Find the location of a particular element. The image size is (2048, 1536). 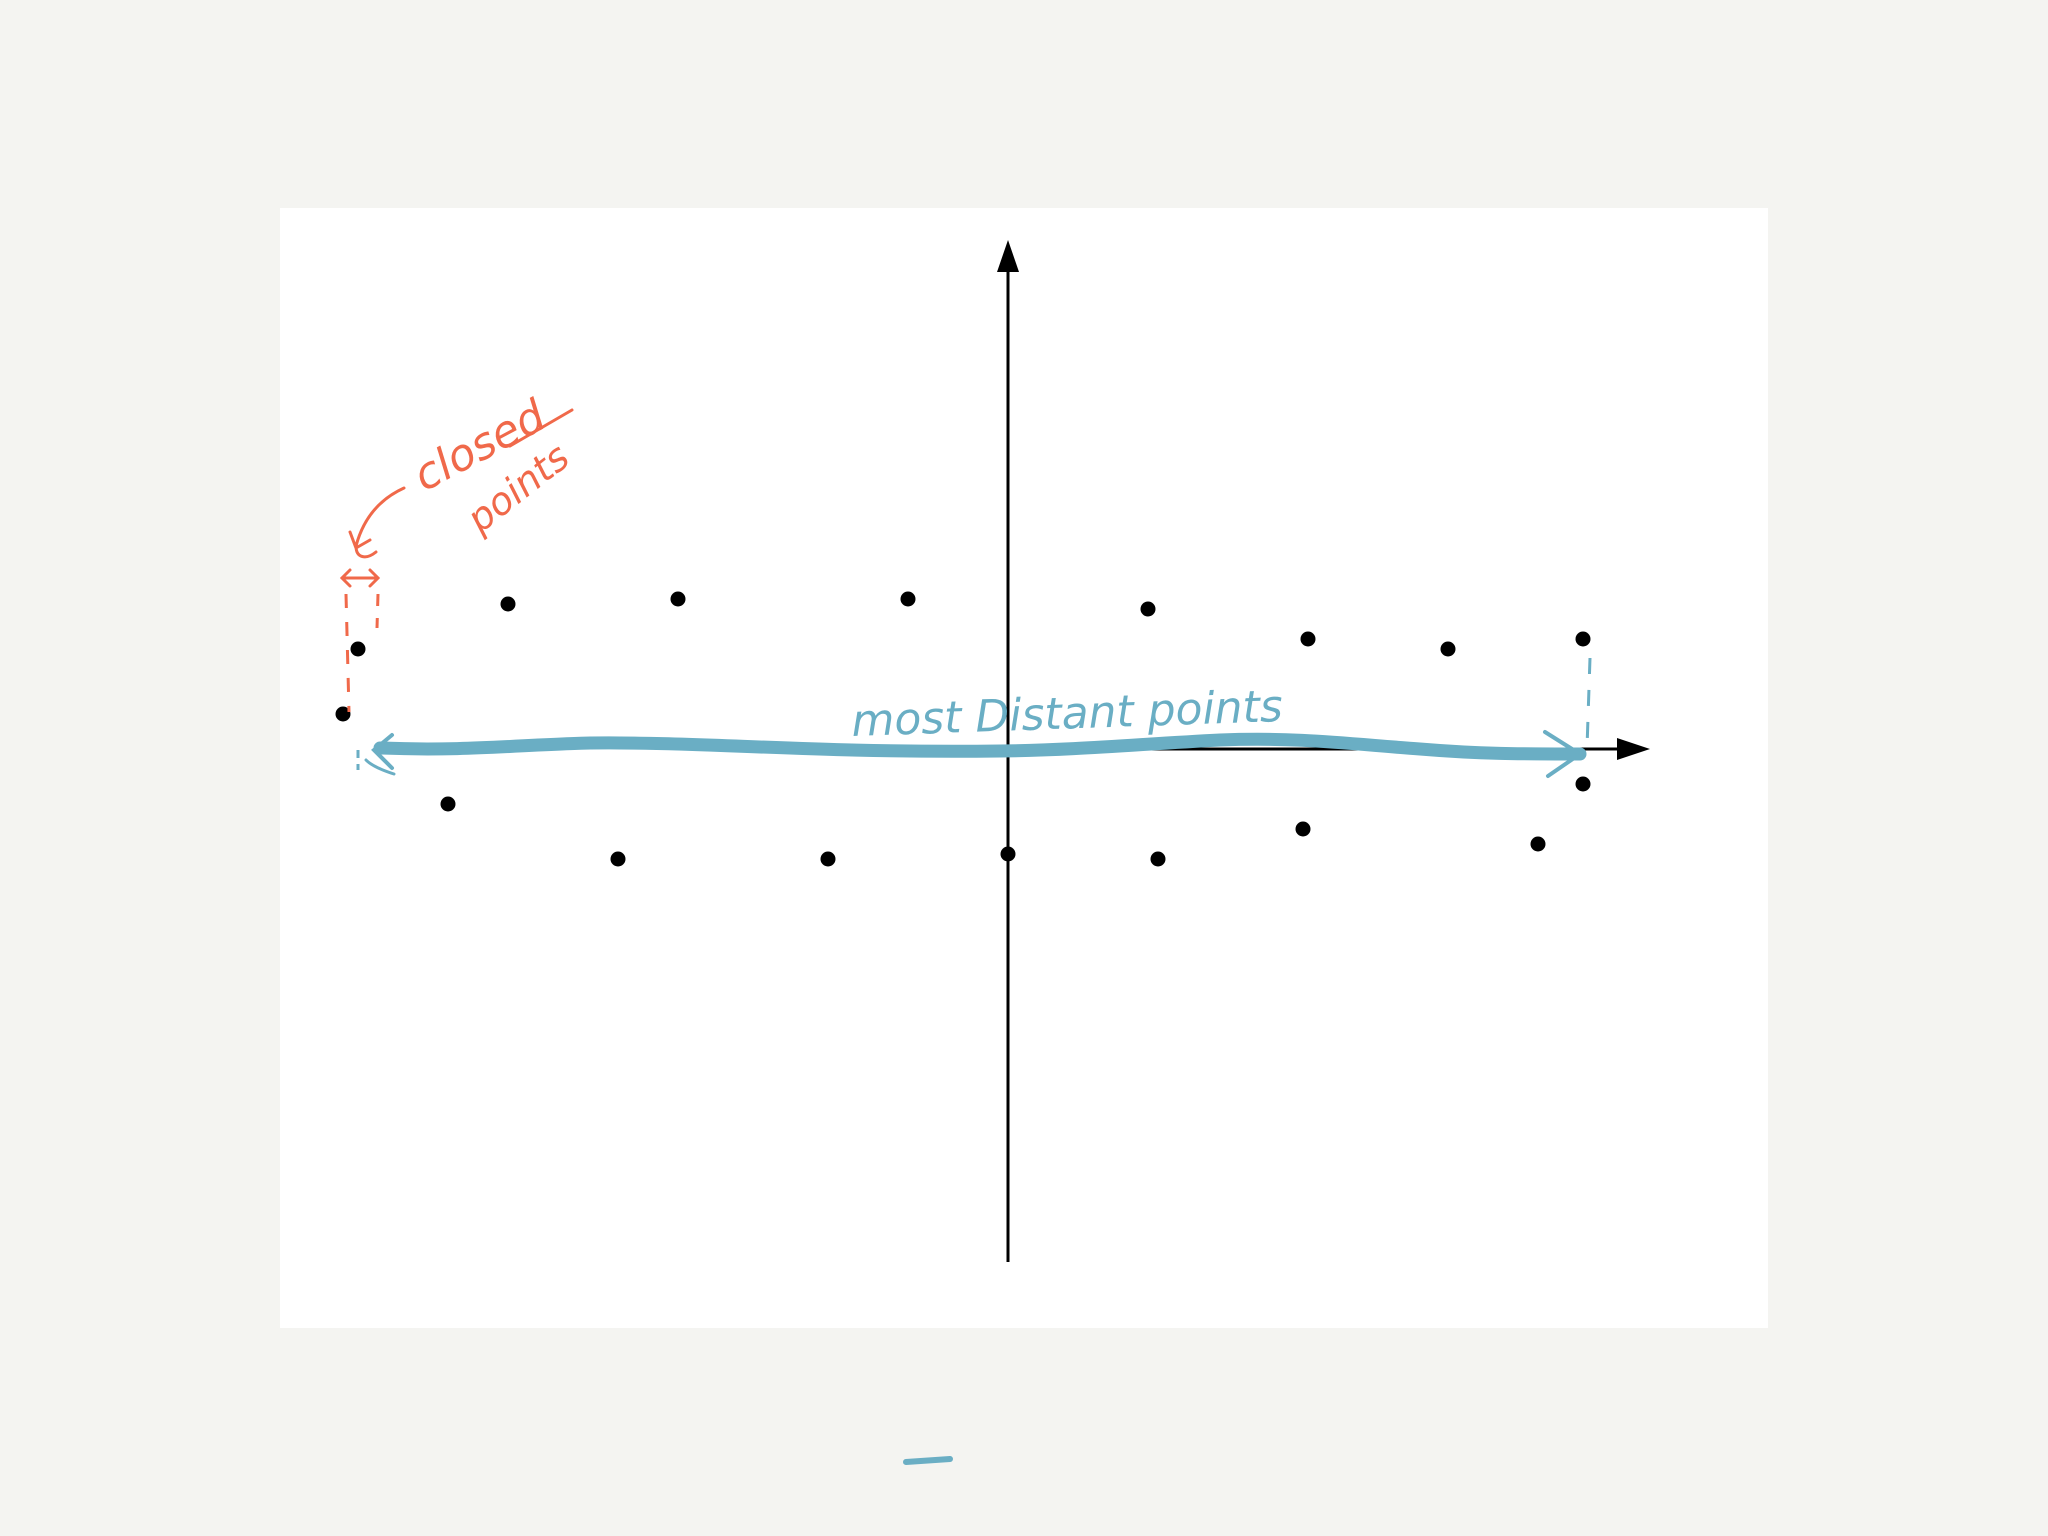

distant-double-arrow-stroke is located at coordinates (980, 746).